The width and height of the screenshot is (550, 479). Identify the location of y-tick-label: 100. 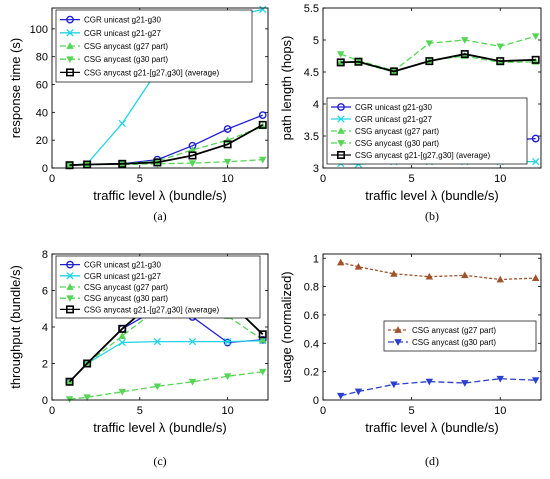
(39, 30).